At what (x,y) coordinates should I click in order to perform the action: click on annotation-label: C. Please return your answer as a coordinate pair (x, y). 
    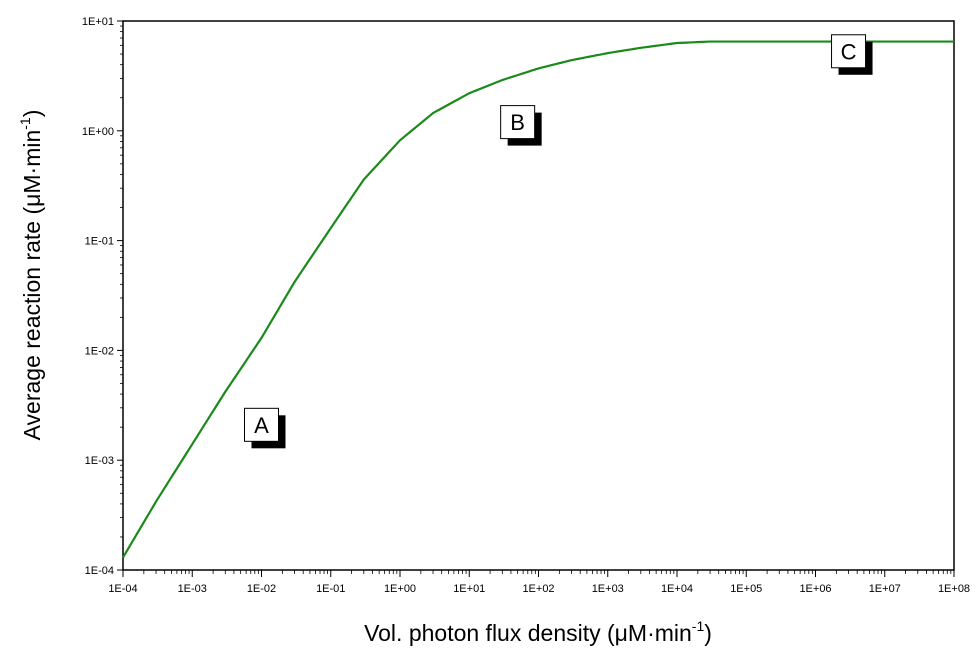
    Looking at the image, I should click on (852, 54).